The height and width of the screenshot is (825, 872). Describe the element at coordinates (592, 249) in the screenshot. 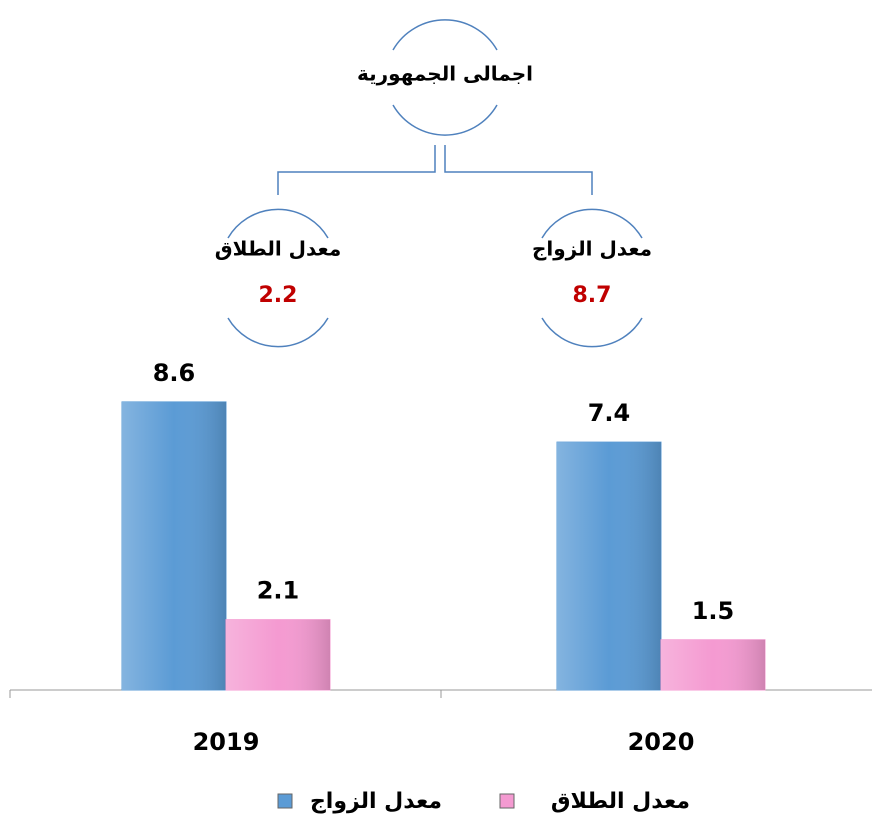

I see `node-label: معدل الزواج` at that location.